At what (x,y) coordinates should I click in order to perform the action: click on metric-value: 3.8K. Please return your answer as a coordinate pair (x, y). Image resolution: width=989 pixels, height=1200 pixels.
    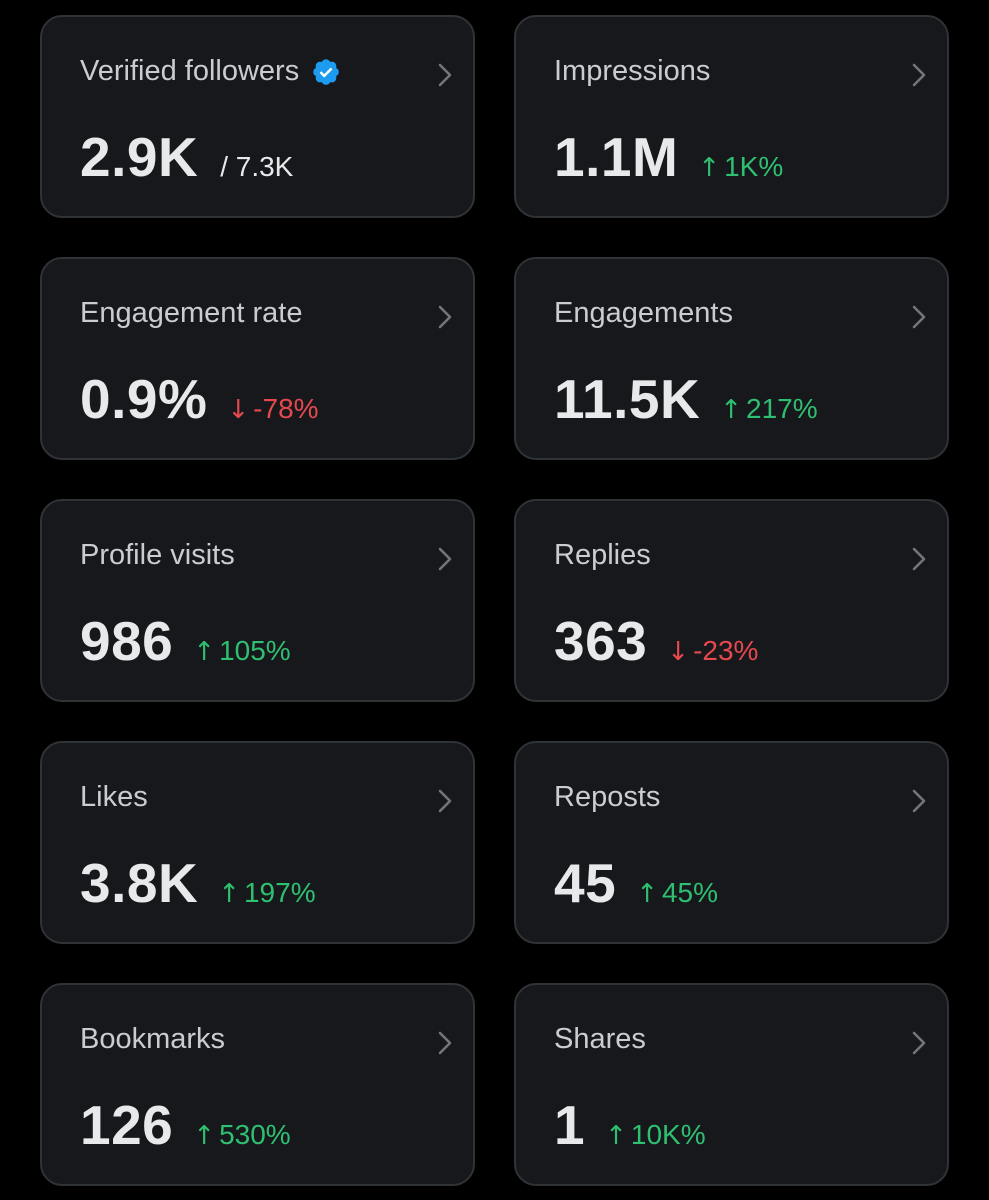
    Looking at the image, I should click on (139, 883).